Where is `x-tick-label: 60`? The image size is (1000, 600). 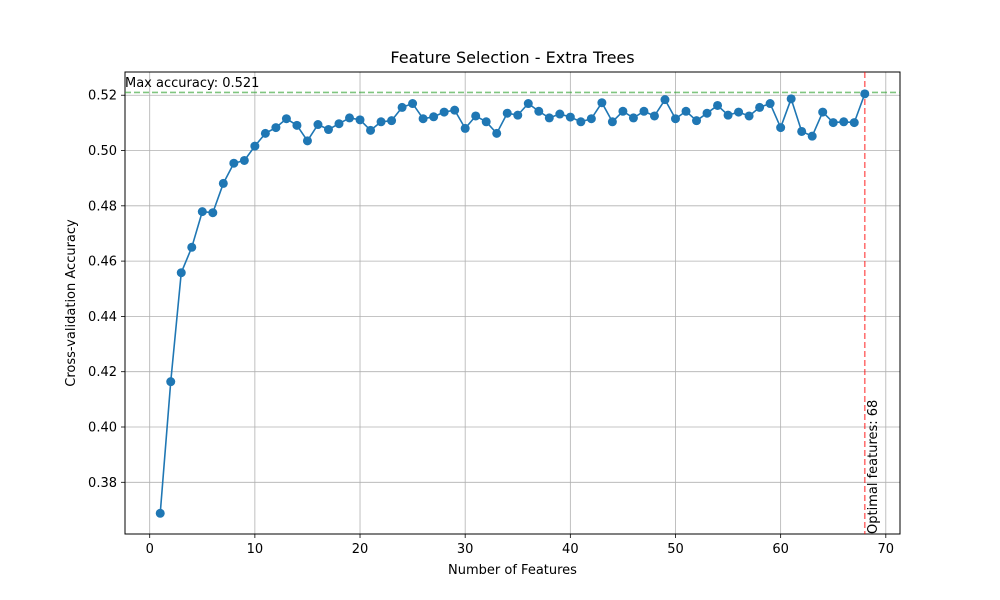 x-tick-label: 60 is located at coordinates (780, 549).